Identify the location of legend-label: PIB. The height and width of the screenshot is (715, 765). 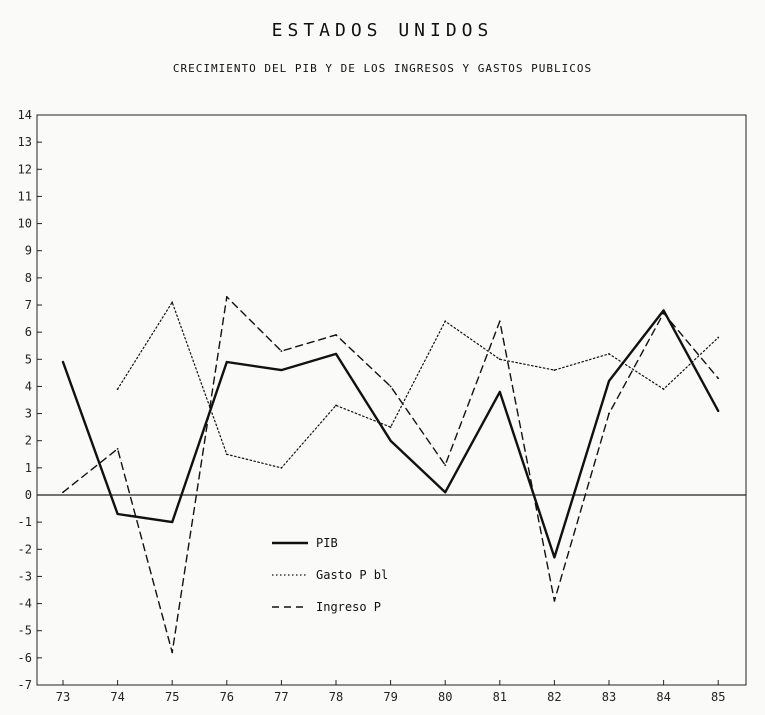
(327, 543).